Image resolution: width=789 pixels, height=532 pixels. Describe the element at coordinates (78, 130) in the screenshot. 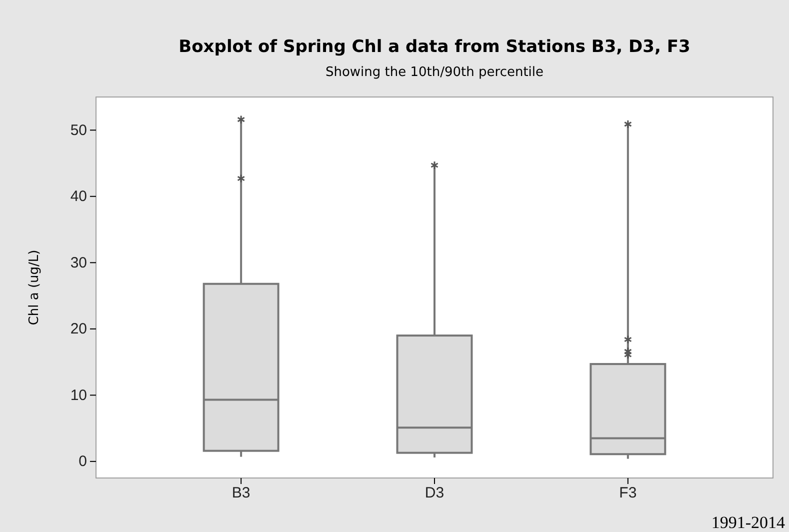

I see `y-tick-label: 50` at that location.